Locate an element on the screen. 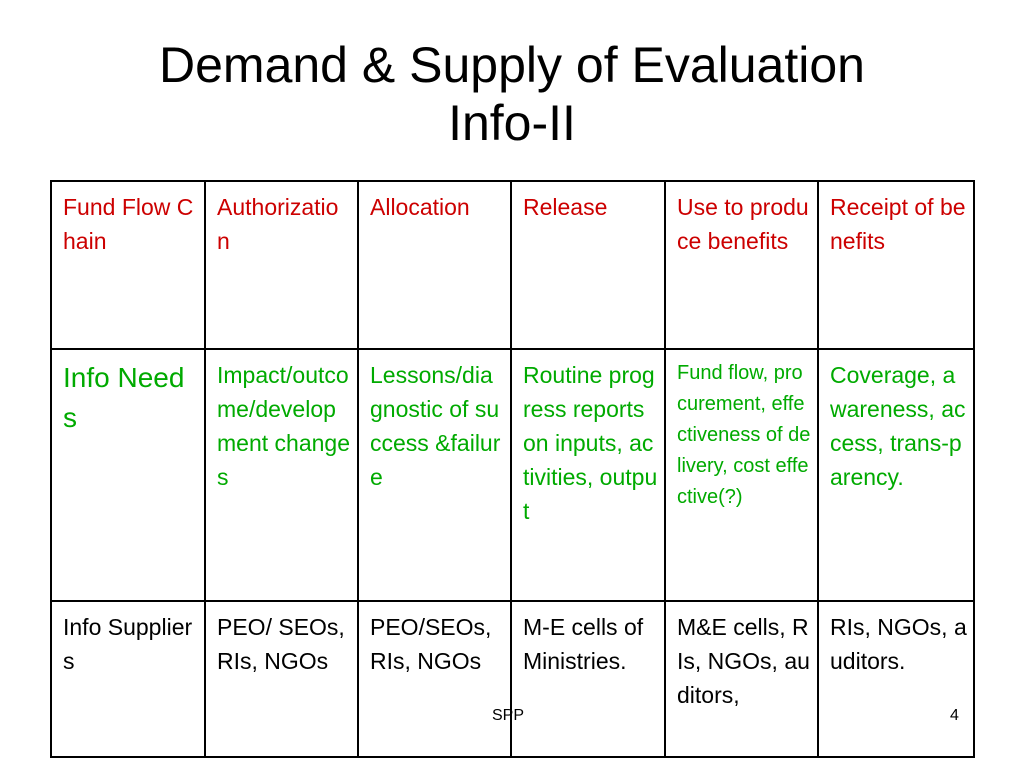 The height and width of the screenshot is (768, 1024). page-number: 4 is located at coordinates (954, 715).